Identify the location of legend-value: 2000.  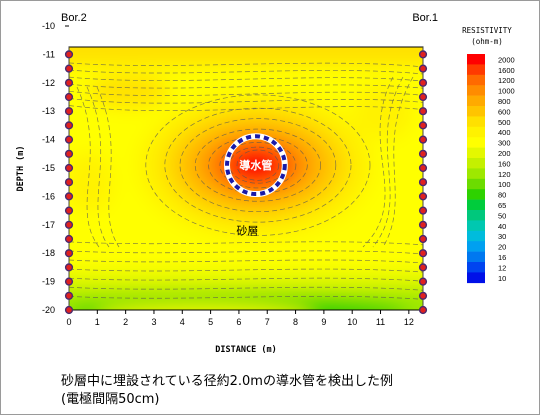
(506, 59).